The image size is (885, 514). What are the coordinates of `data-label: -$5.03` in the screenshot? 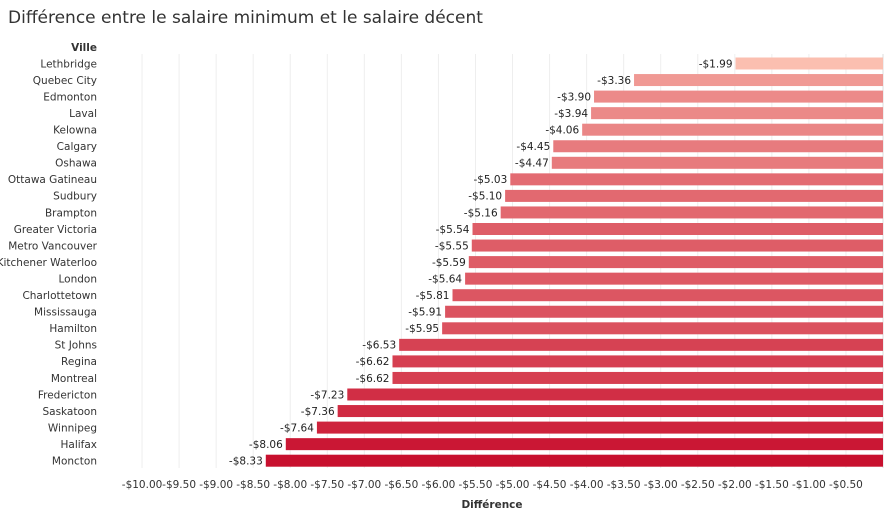 It's located at (490, 180).